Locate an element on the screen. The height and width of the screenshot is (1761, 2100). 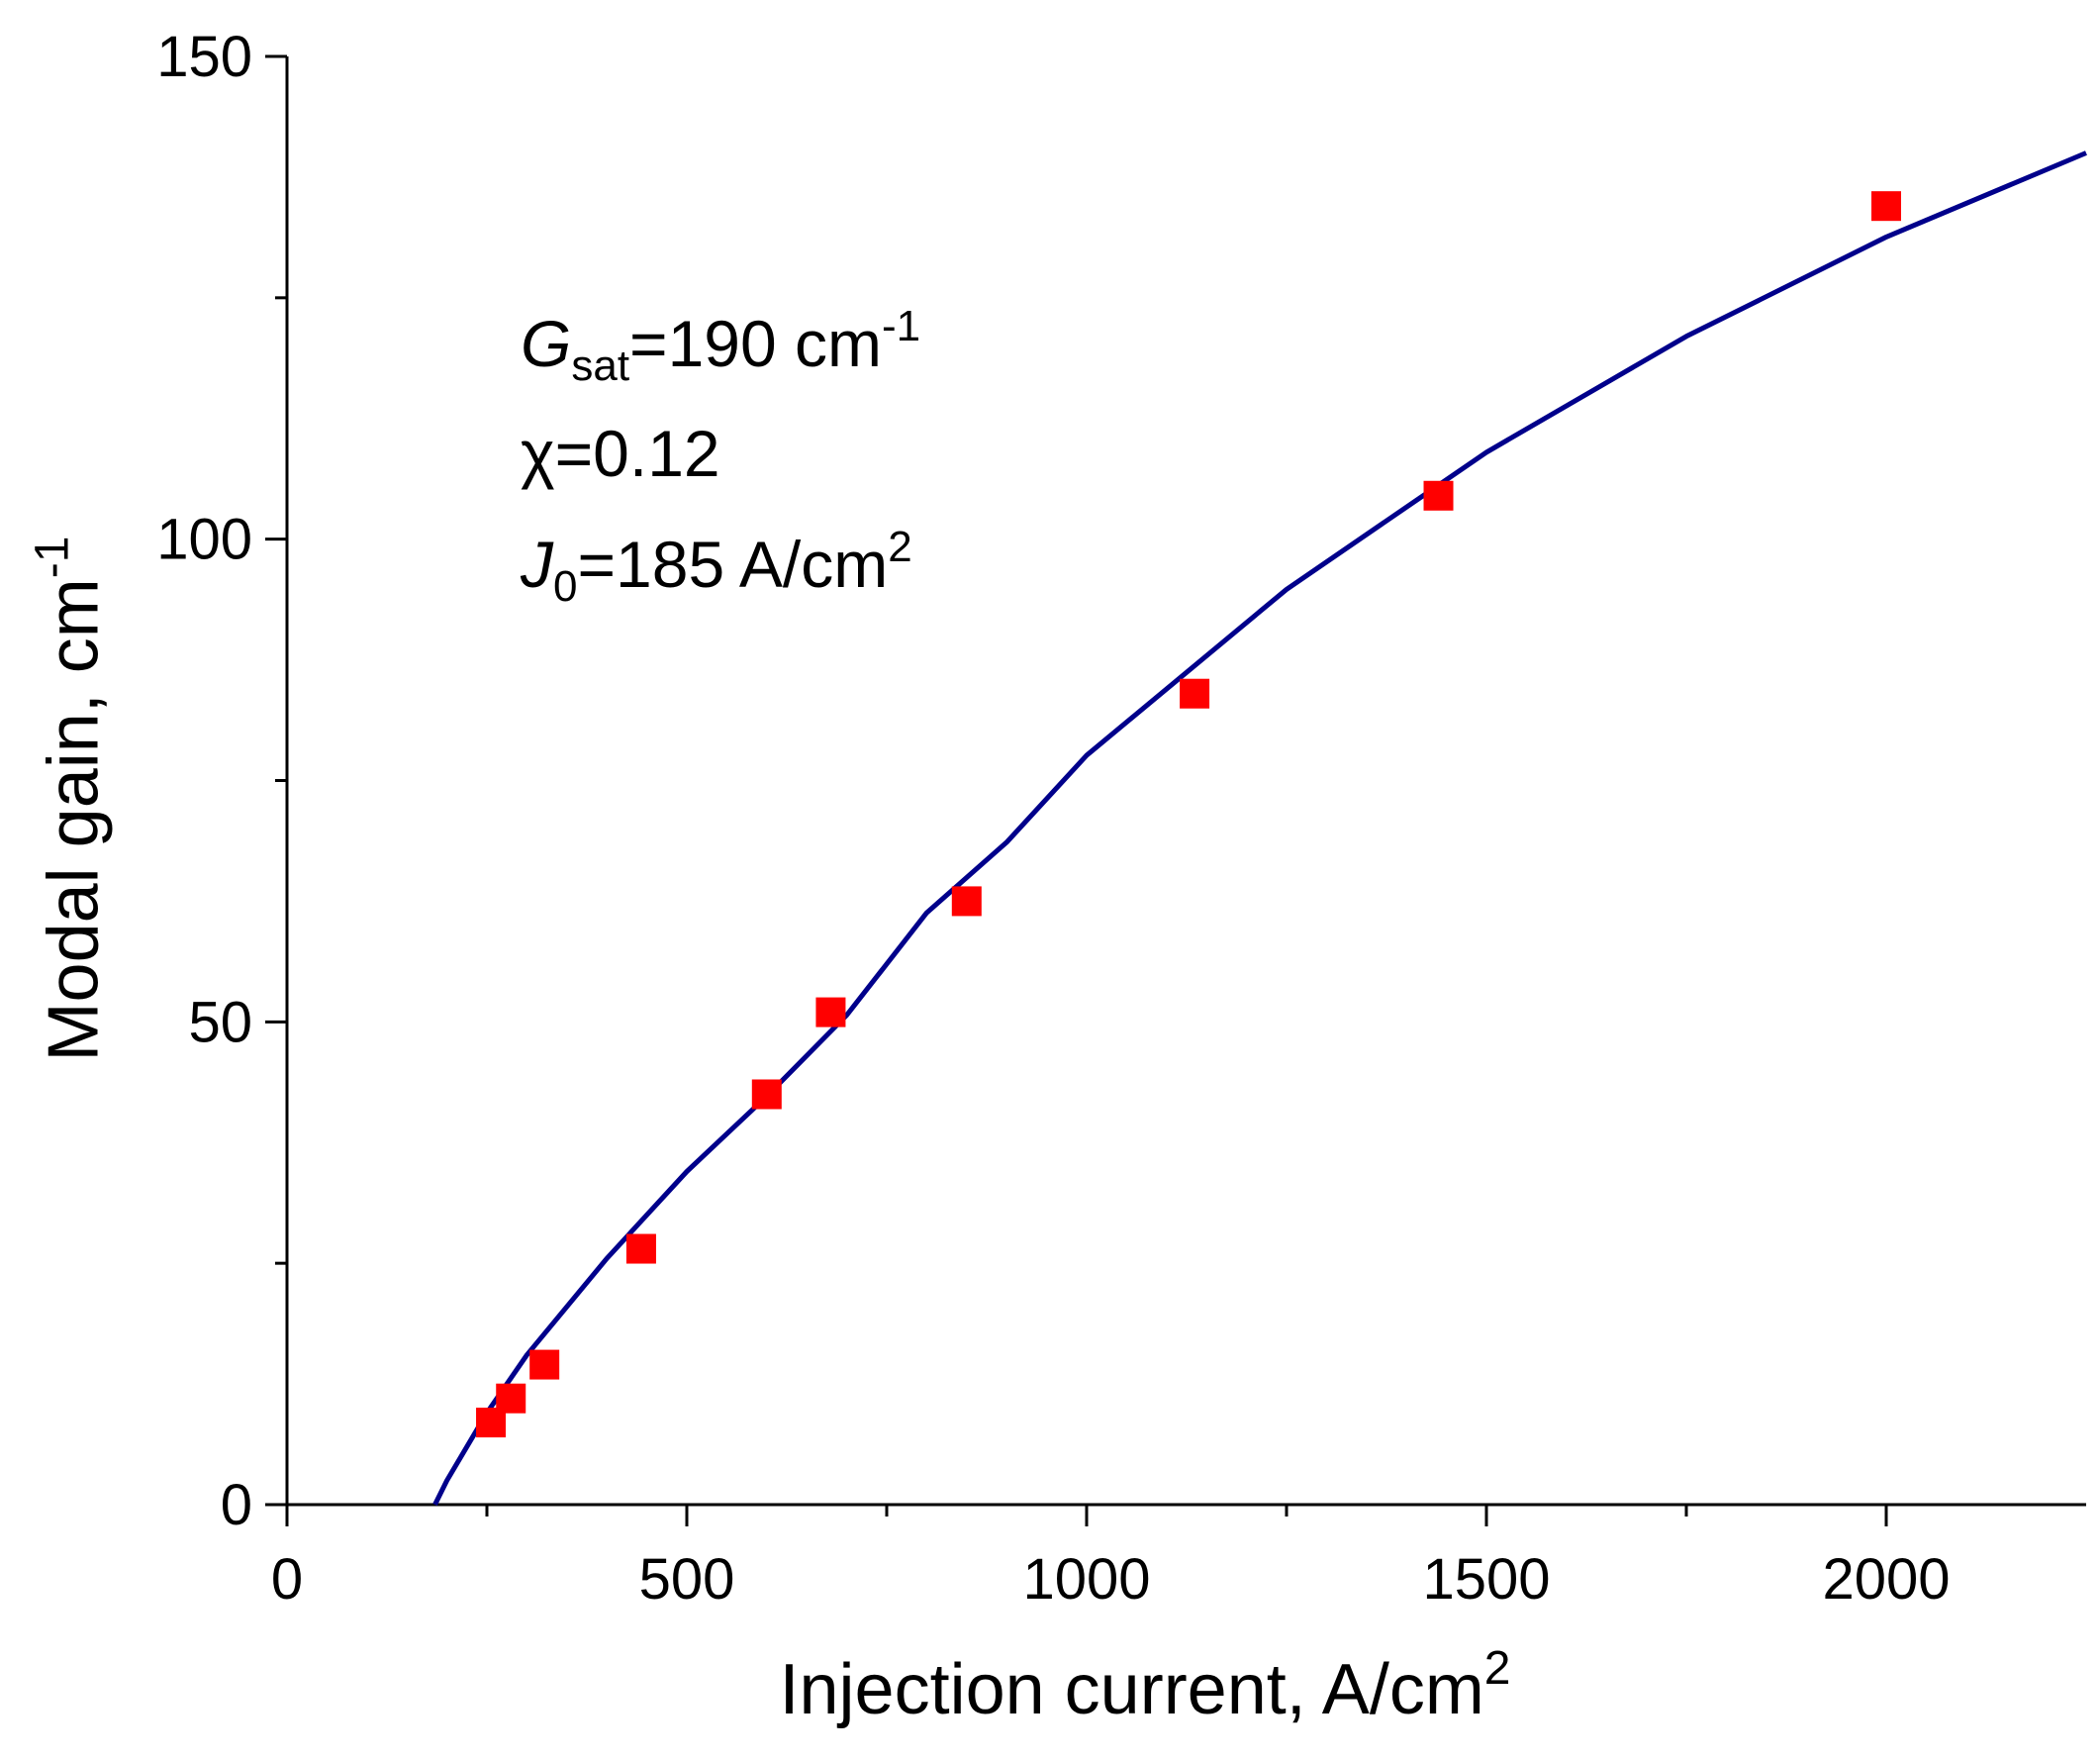
x-tick-label: 0 is located at coordinates (287, 1579).